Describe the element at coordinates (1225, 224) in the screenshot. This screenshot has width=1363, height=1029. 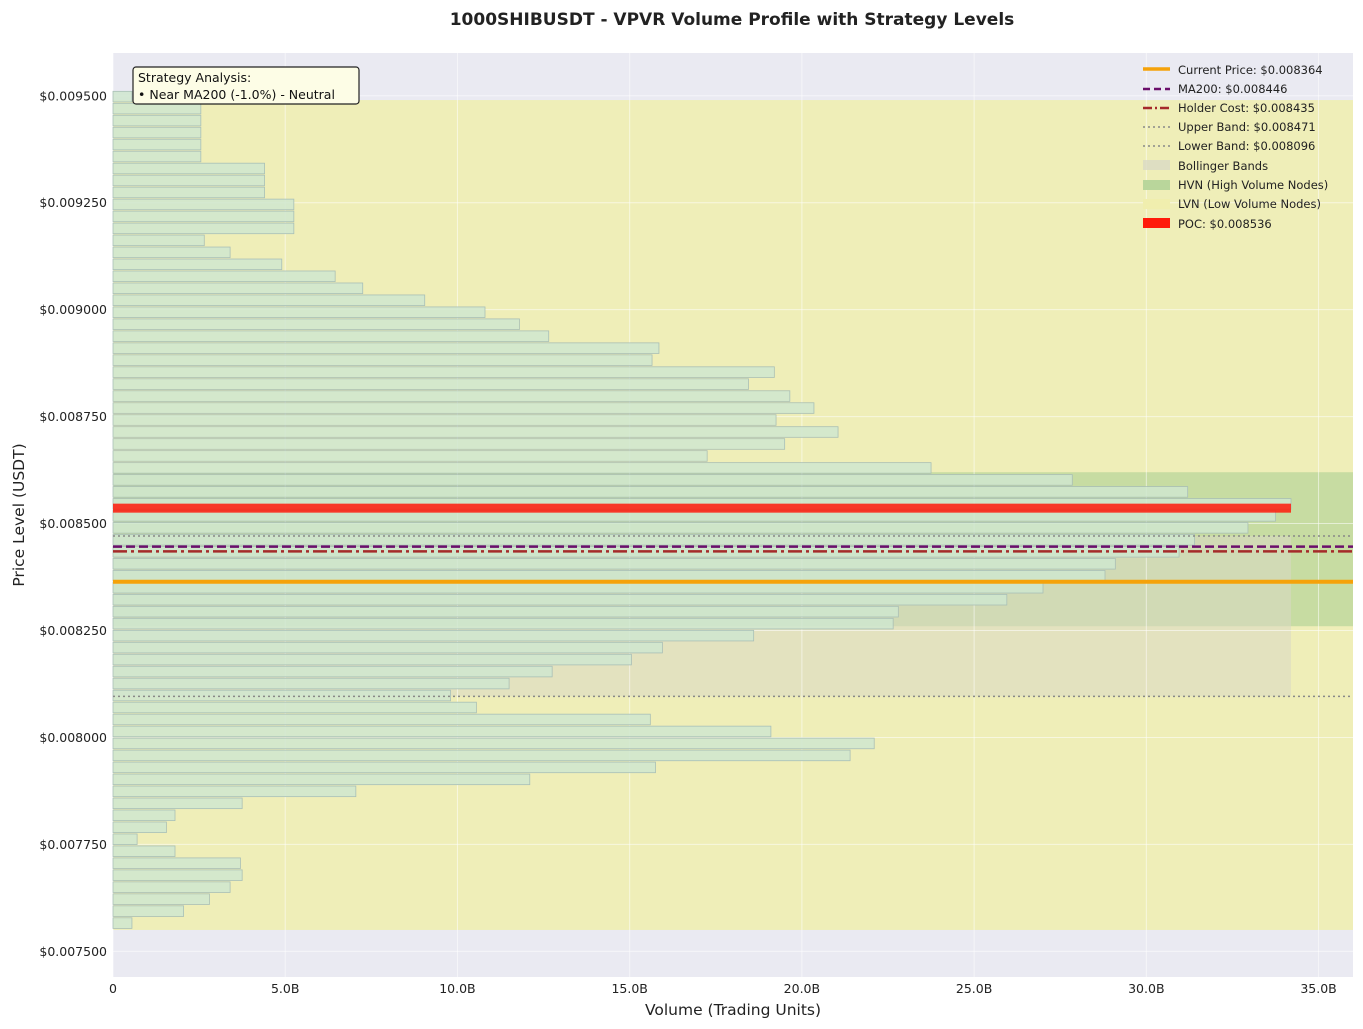
I see `legend-poc: POC: $0.008536` at that location.